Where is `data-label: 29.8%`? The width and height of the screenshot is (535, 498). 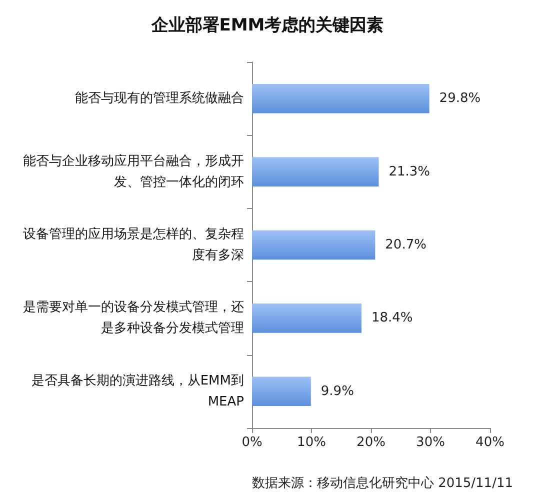 data-label: 29.8% is located at coordinates (460, 98).